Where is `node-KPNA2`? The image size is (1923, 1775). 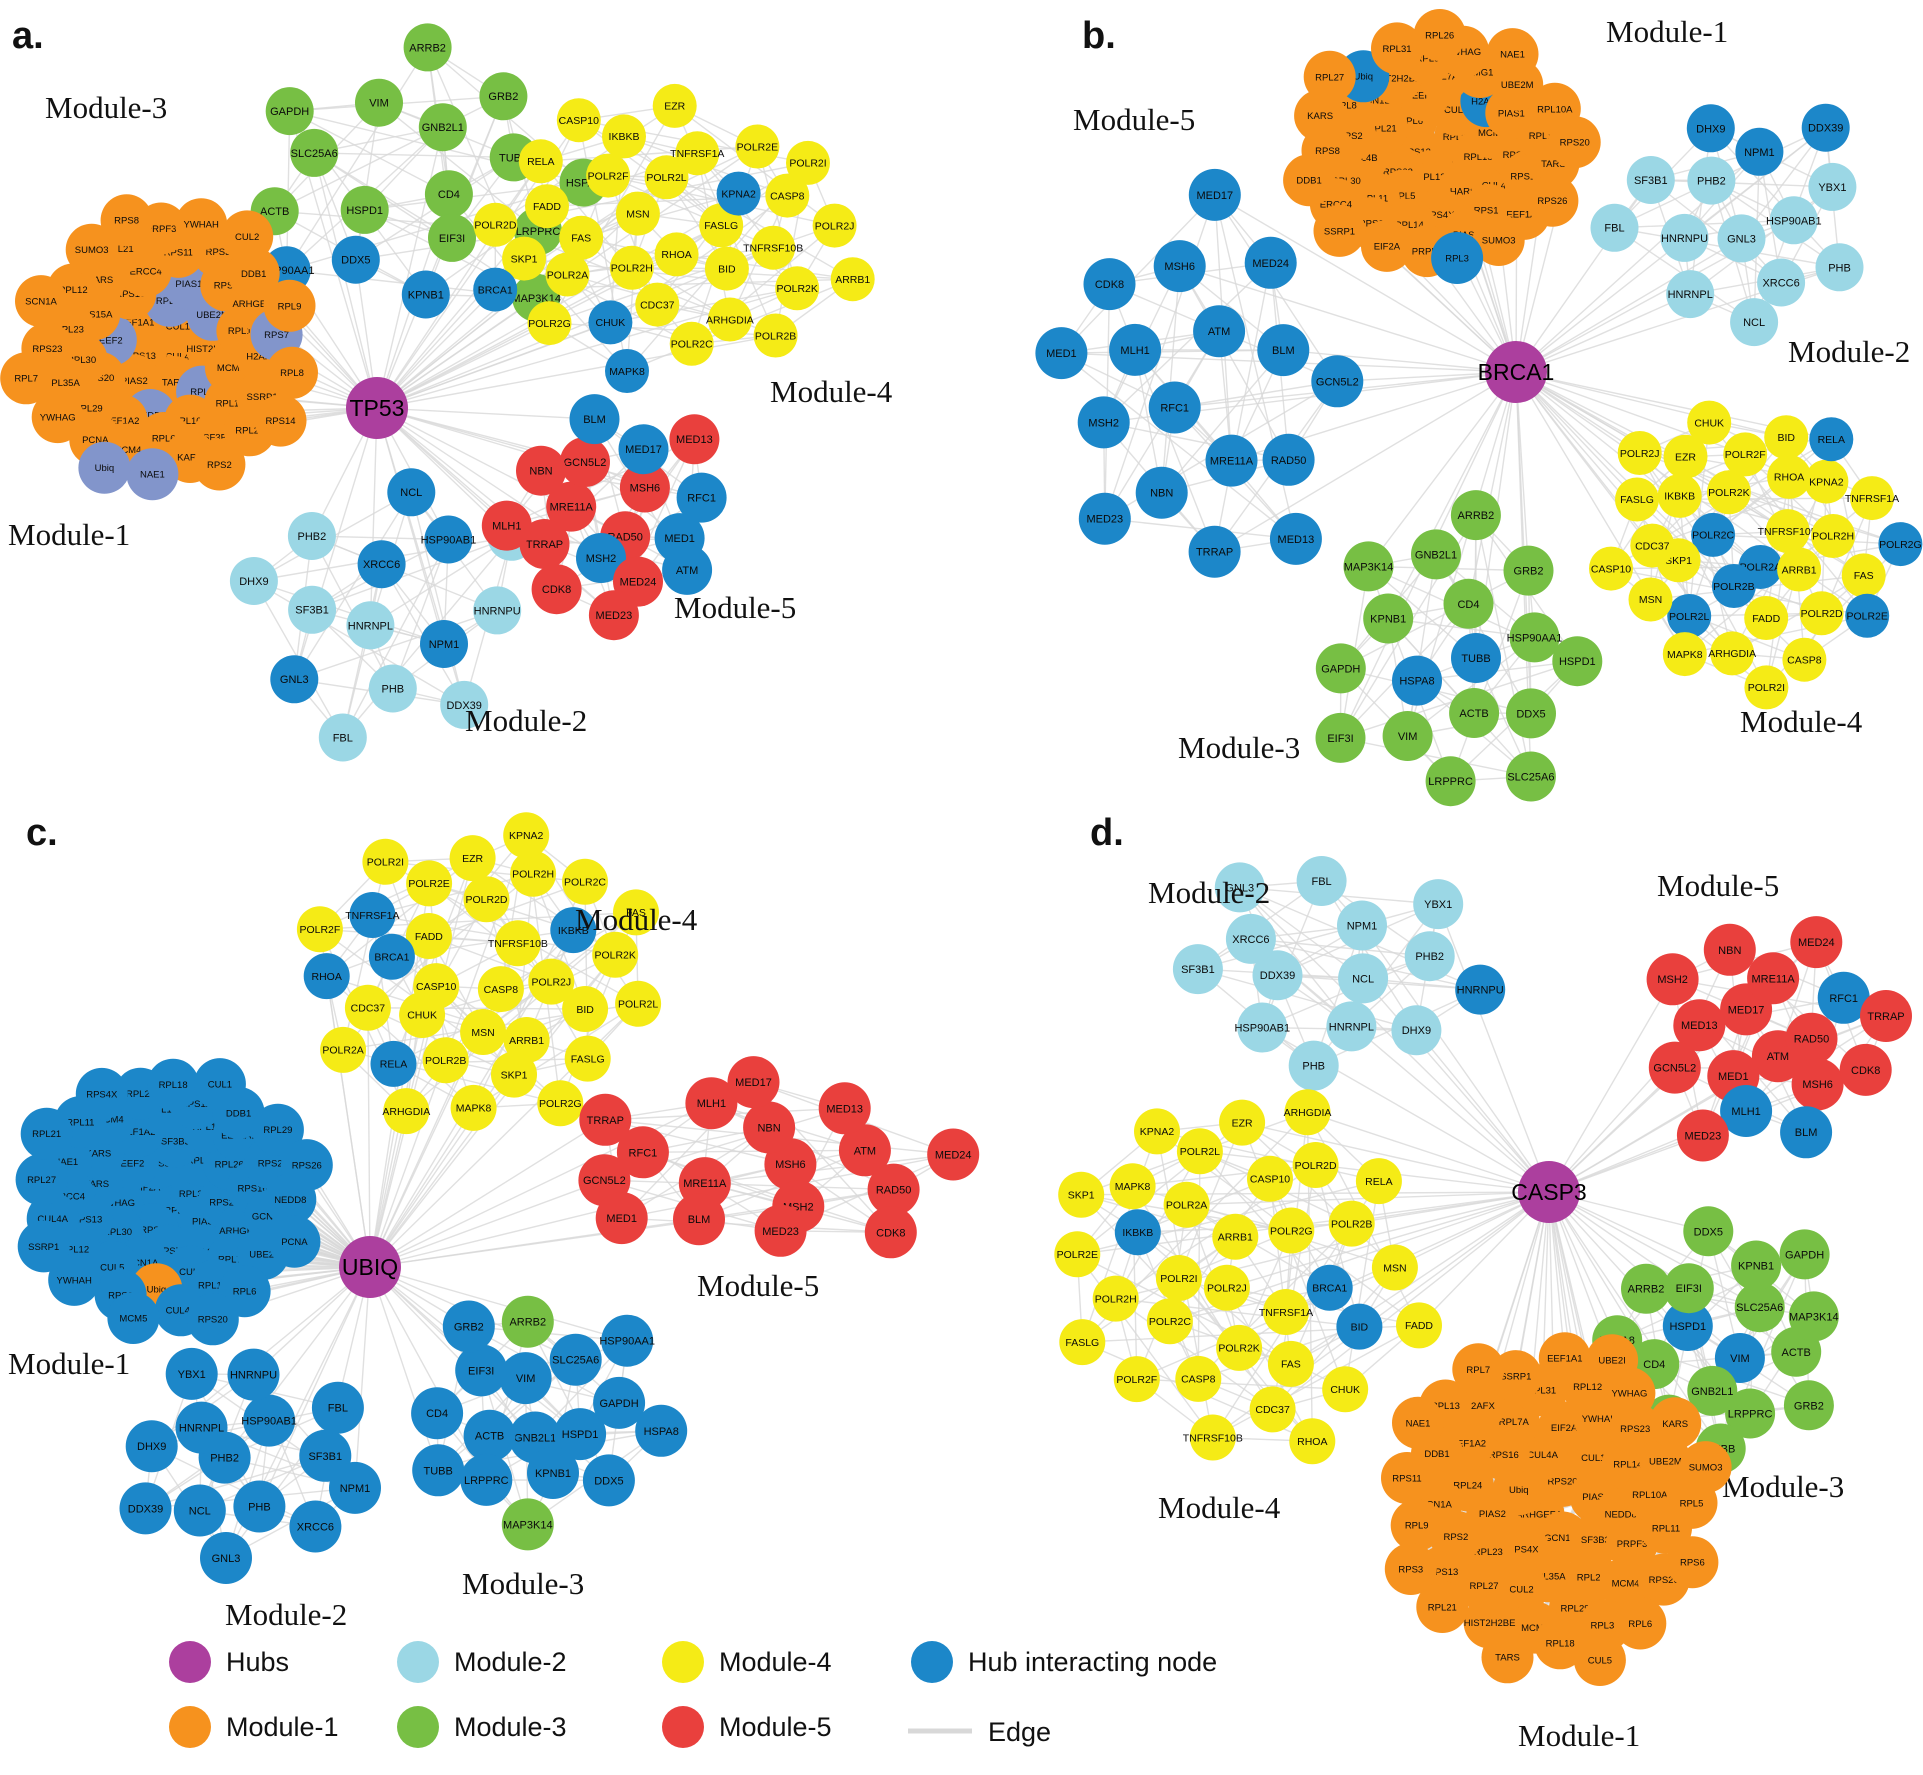 node-KPNA2 is located at coordinates (526, 835).